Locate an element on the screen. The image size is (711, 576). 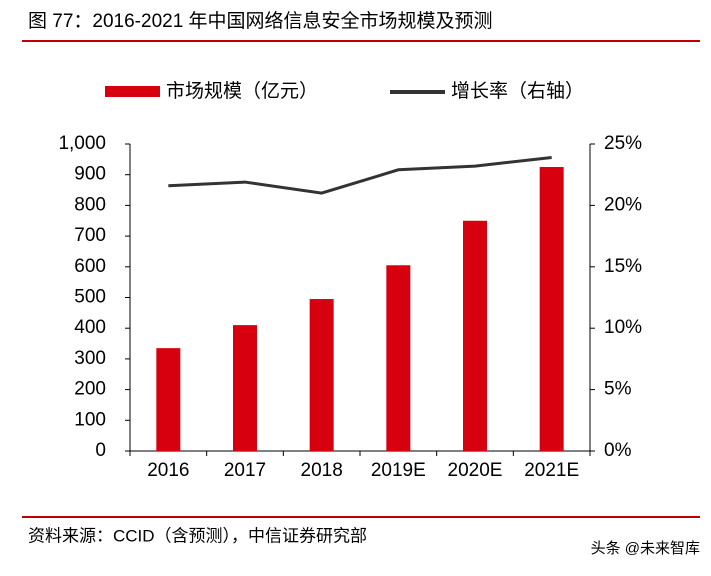
y-tick-label: 500 is located at coordinates (90, 297).